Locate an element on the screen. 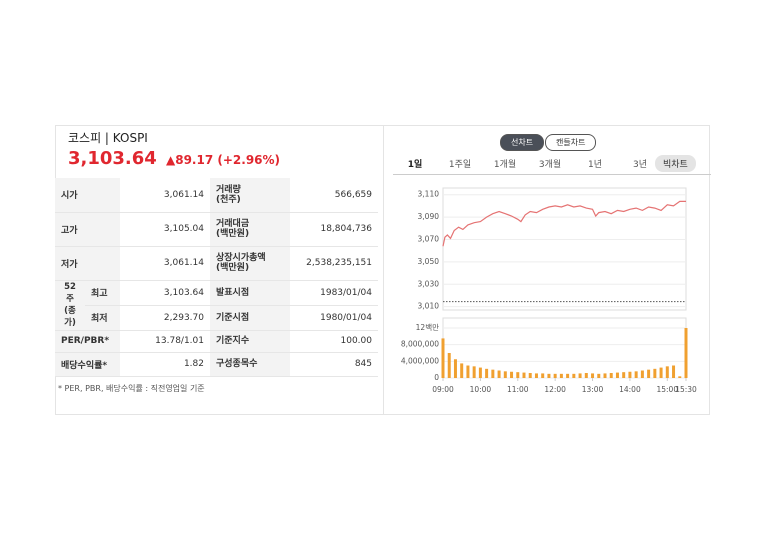 The height and width of the screenshot is (541, 768). x-tick-label: 10:00 is located at coordinates (481, 389).